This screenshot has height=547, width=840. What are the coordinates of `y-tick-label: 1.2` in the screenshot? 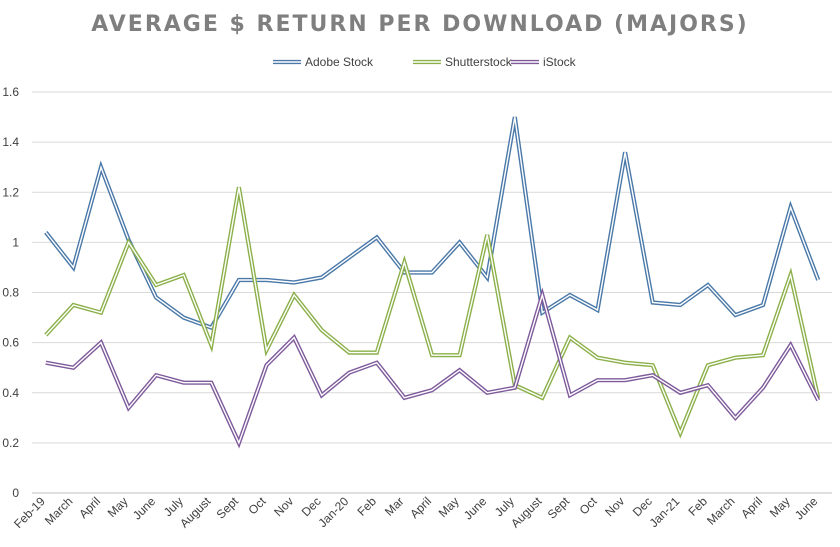 It's located at (10, 192).